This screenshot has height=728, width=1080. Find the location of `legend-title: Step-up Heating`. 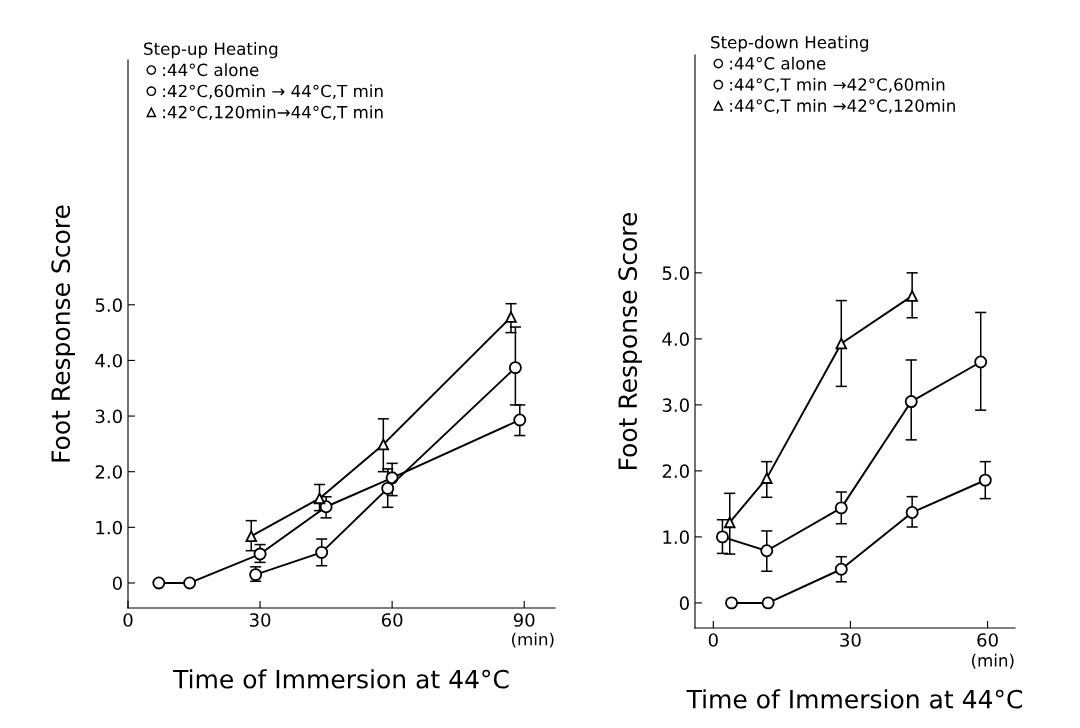

legend-title: Step-up Heating is located at coordinates (211, 50).